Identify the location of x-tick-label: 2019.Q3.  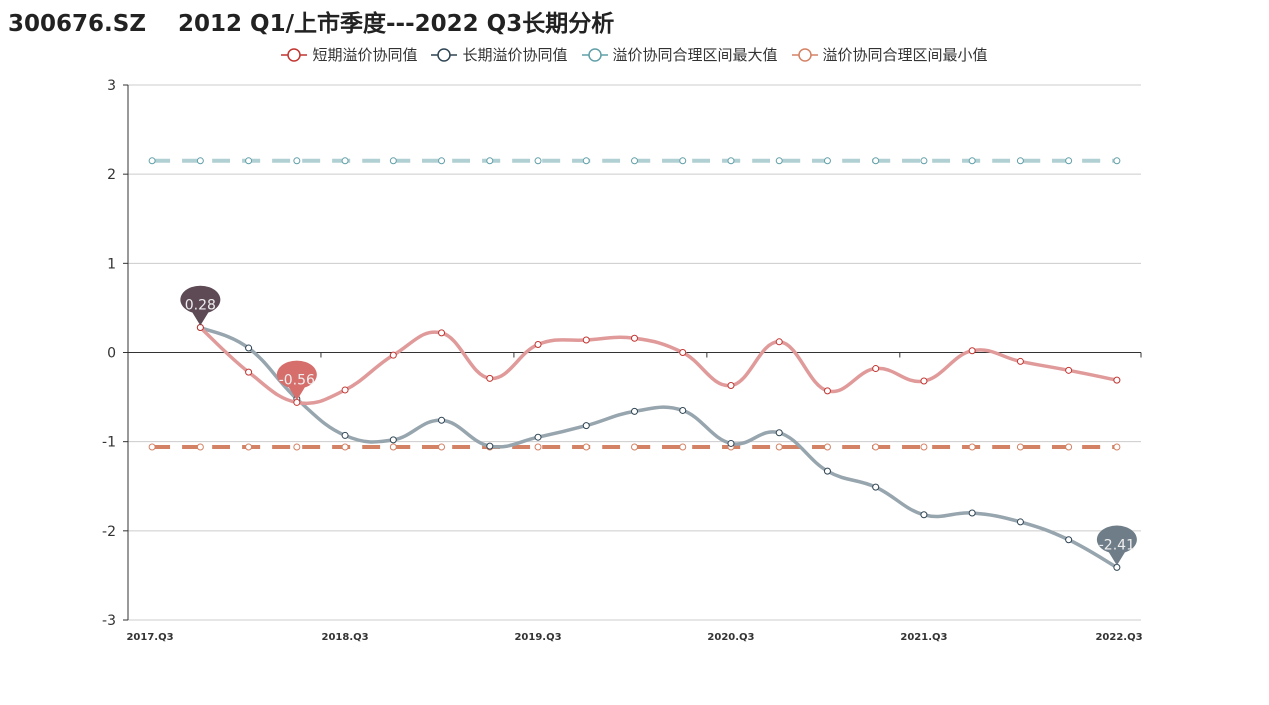
(537, 637).